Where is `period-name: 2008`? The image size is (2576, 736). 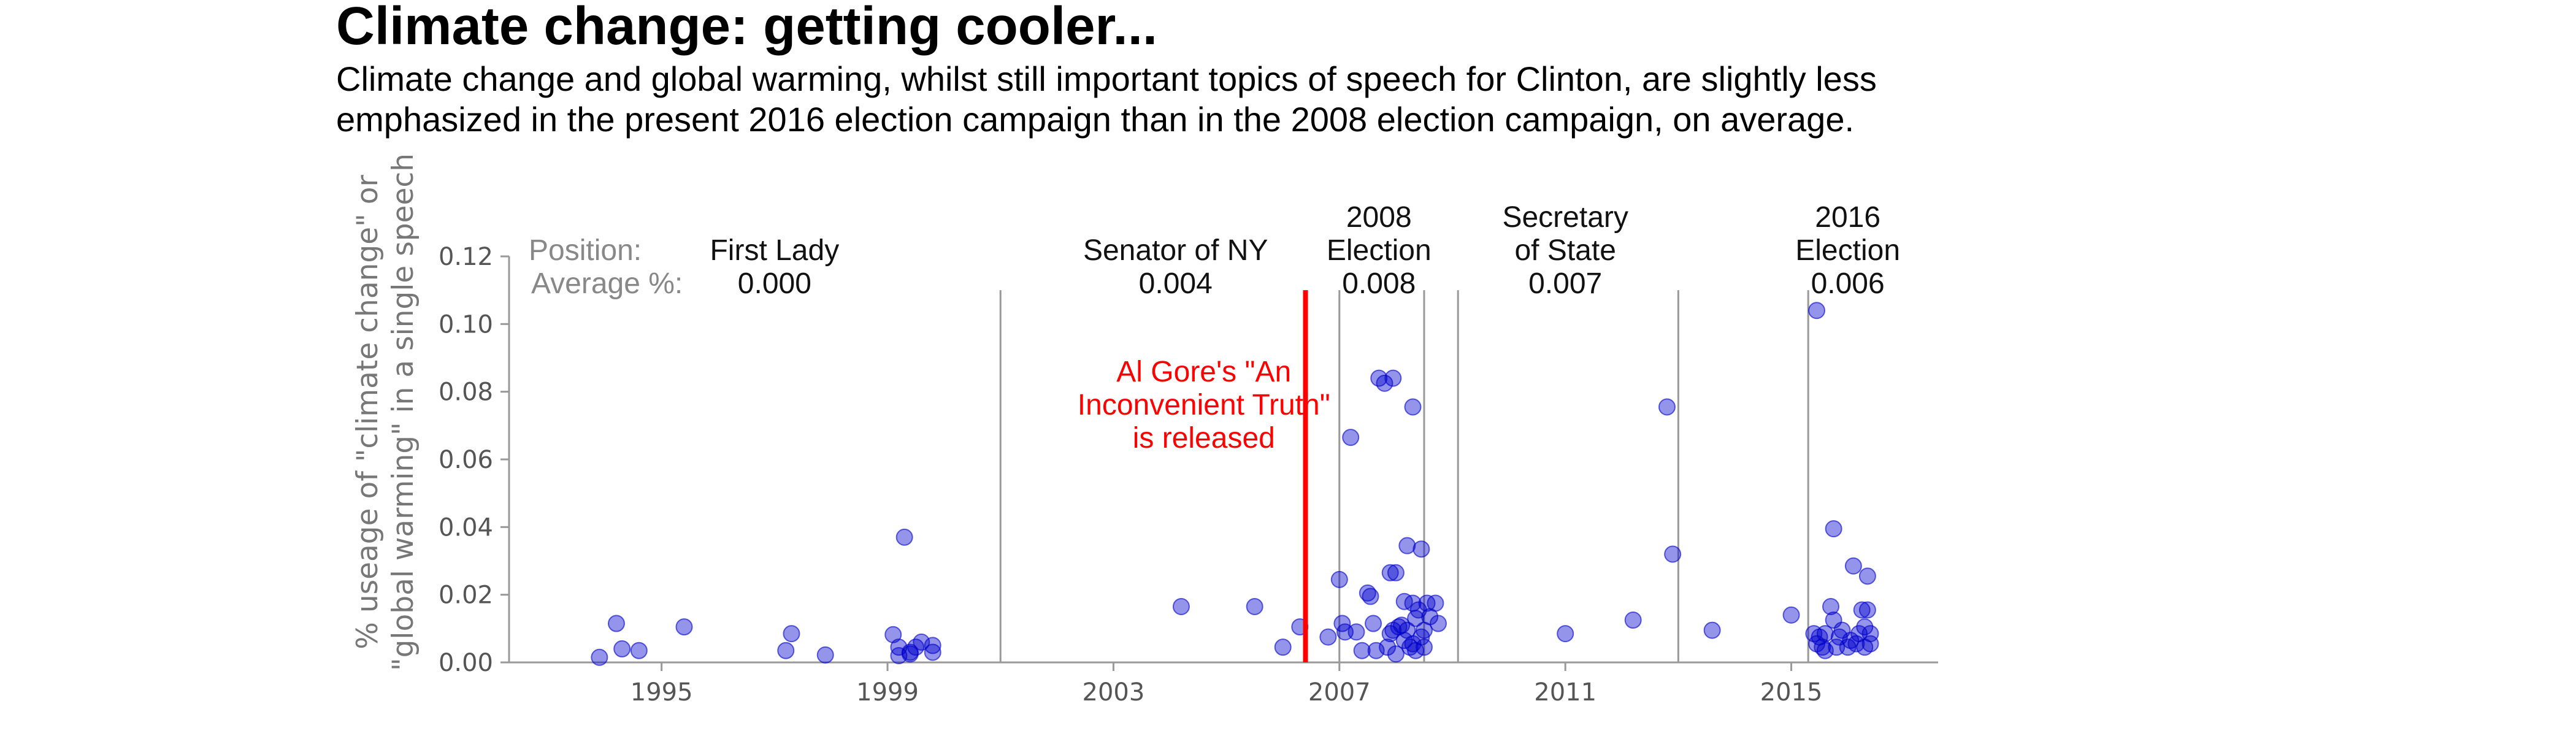 period-name: 2008 is located at coordinates (1379, 217).